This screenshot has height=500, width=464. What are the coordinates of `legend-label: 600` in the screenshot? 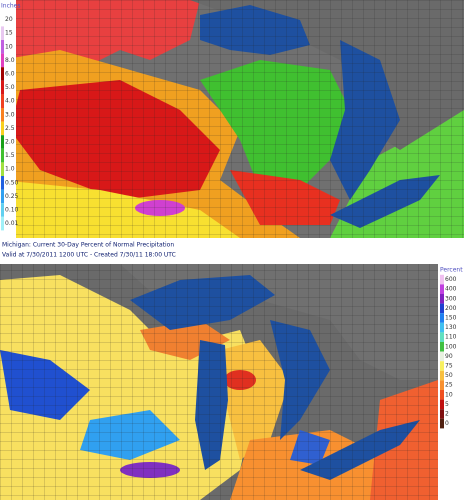 It's located at (451, 279).